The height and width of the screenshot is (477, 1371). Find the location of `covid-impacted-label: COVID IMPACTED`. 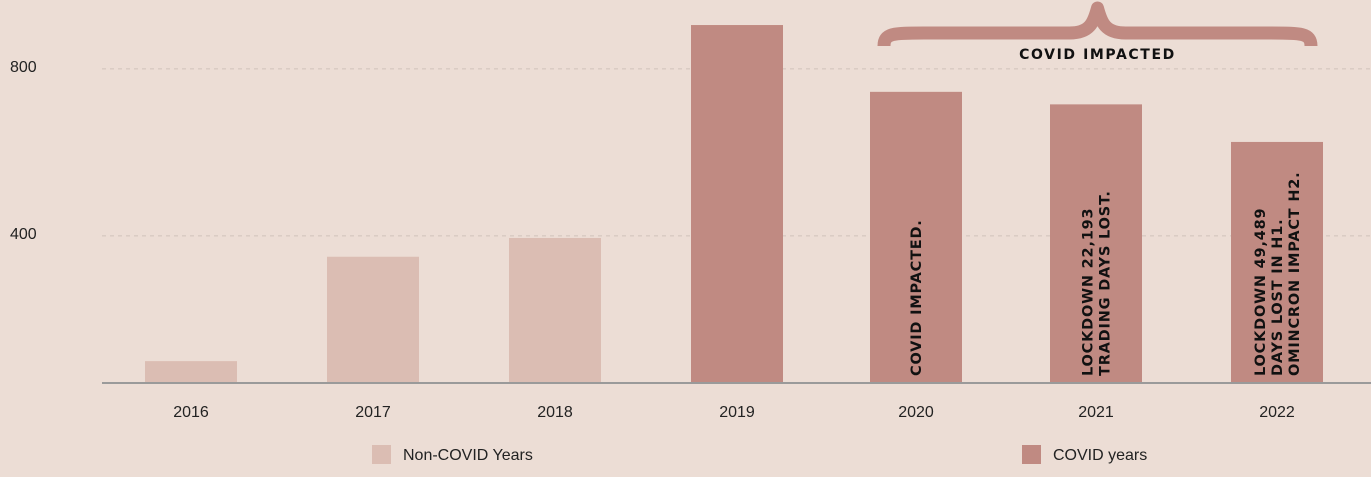

covid-impacted-label: COVID IMPACTED is located at coordinates (1097, 55).